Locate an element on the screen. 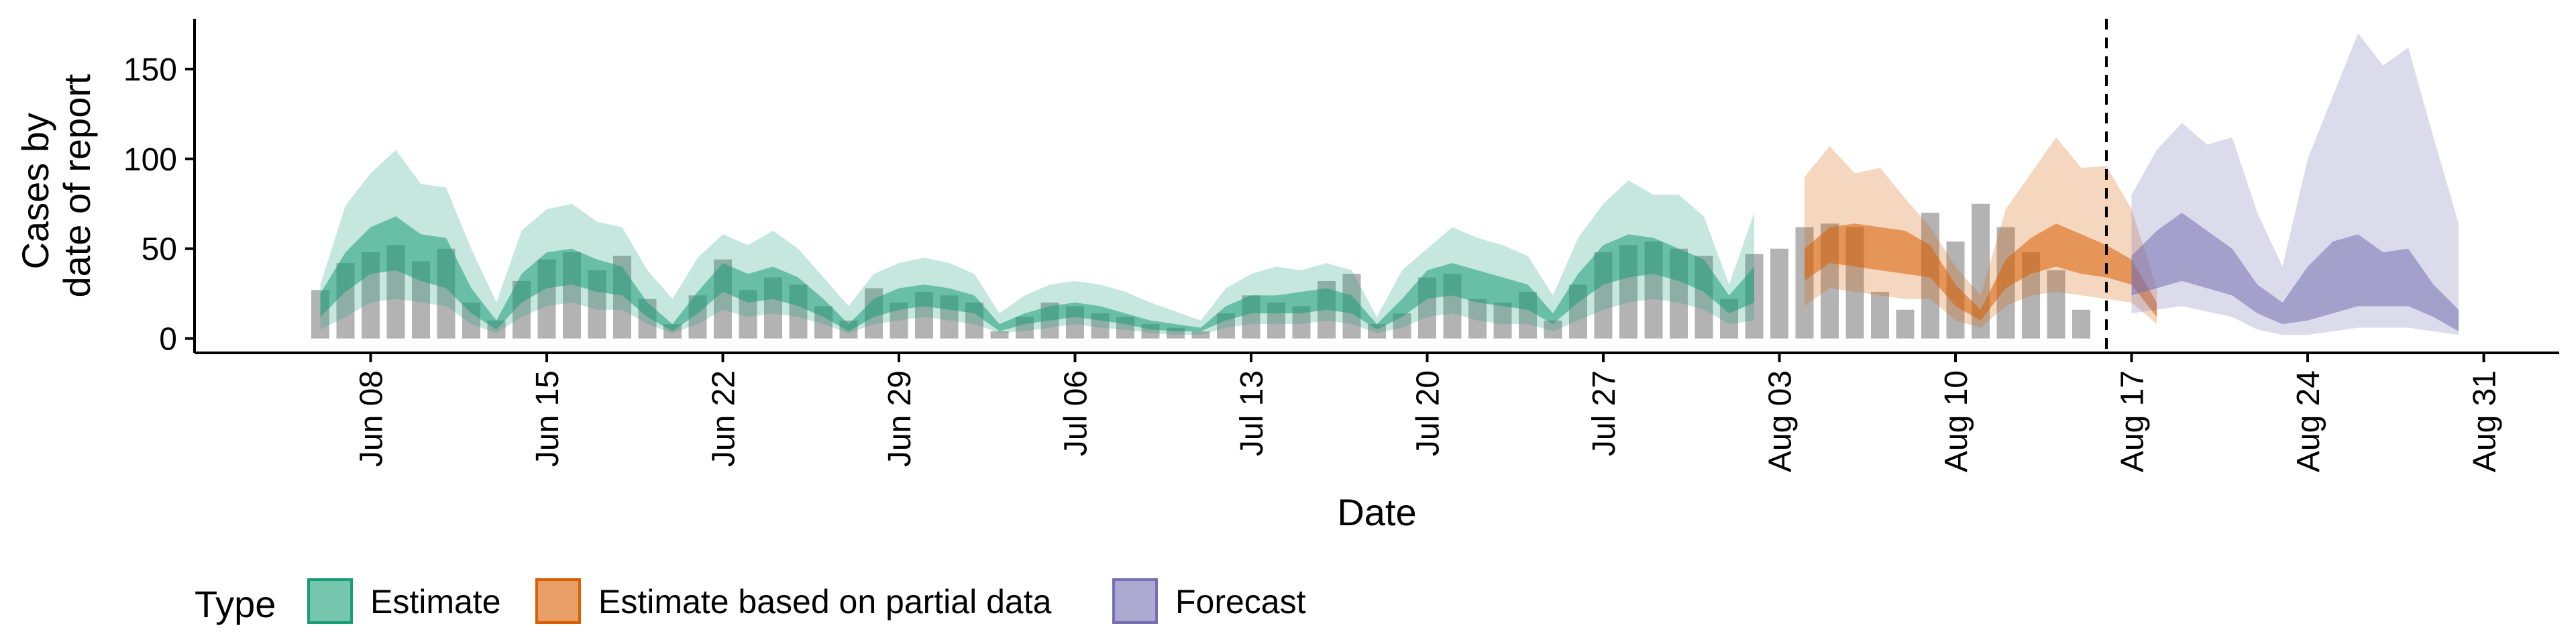 The height and width of the screenshot is (644, 2576). y-tick-label: 50 is located at coordinates (159, 250).